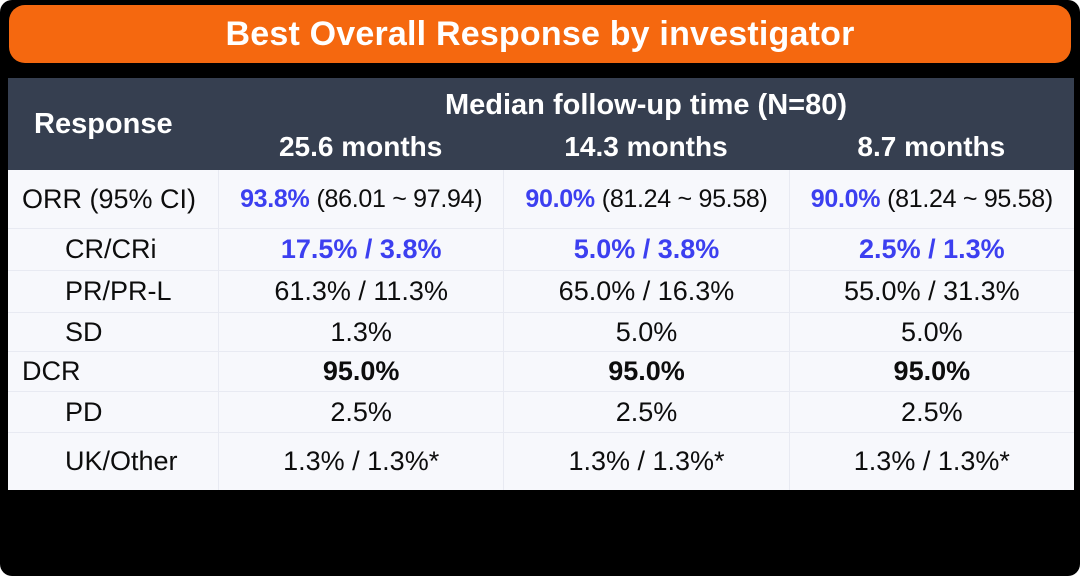  What do you see at coordinates (113, 411) in the screenshot?
I see `row-label: PD` at bounding box center [113, 411].